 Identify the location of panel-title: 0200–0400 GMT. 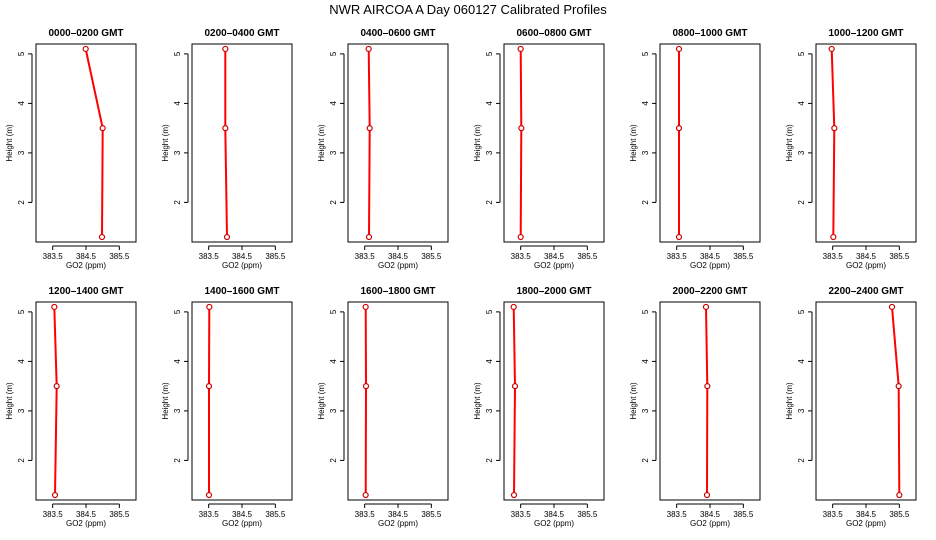
(241, 33).